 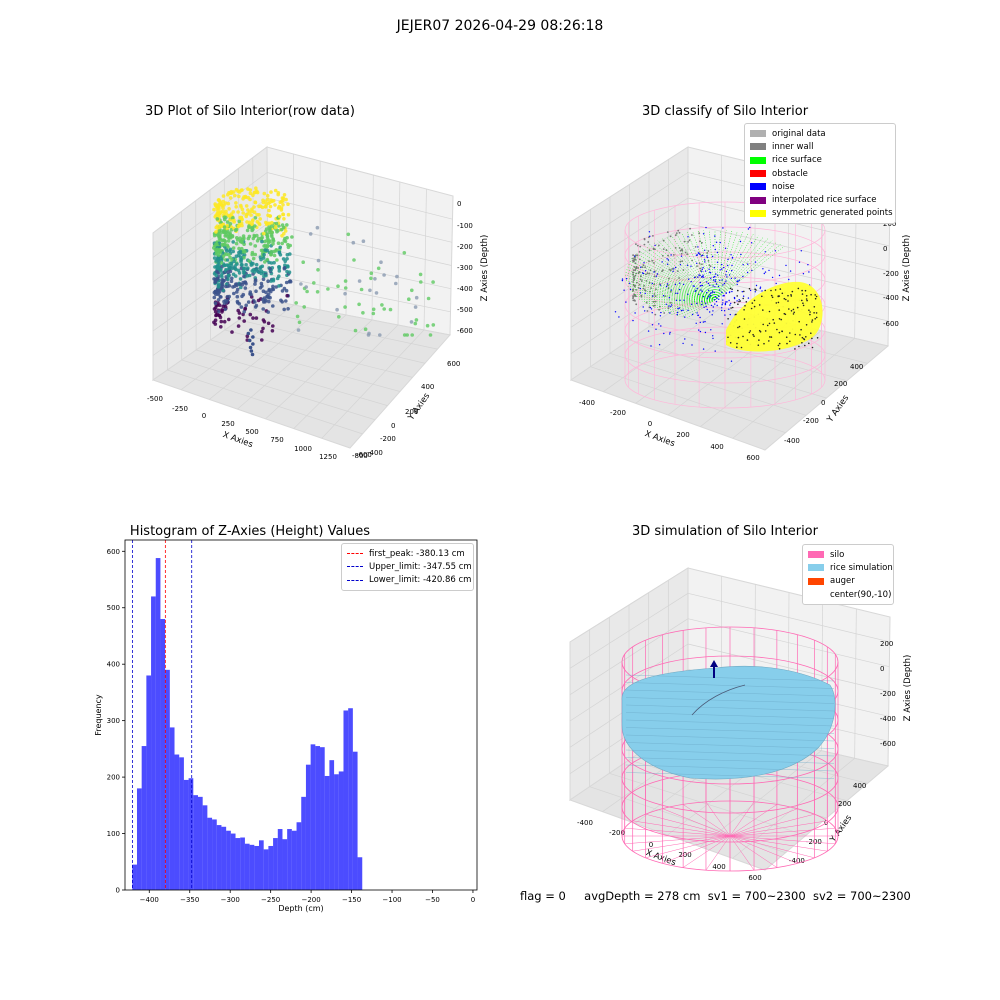 I want to click on y-tick-label: -600, so click(x=364, y=455).